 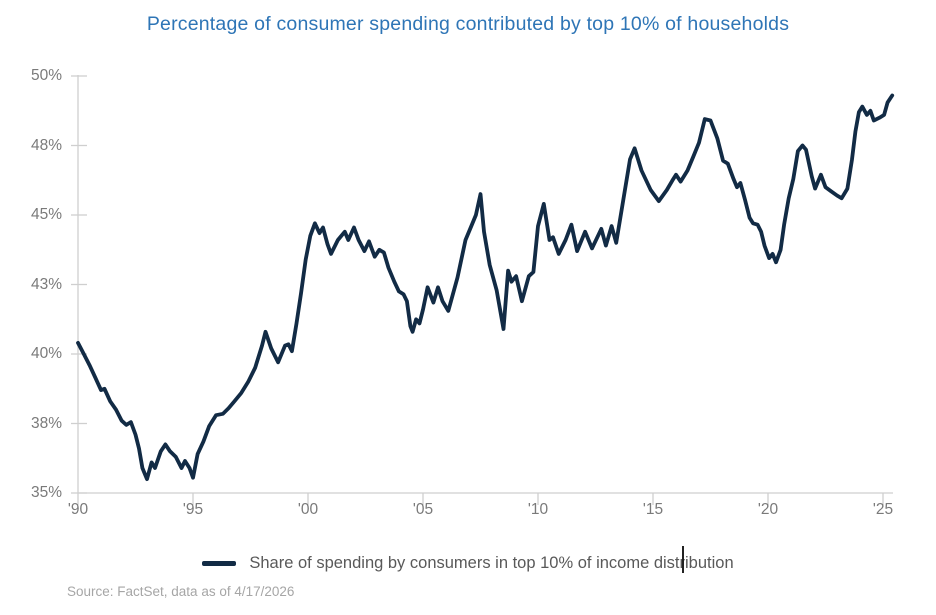 What do you see at coordinates (78, 509) in the screenshot?
I see `x-tick-label: '90` at bounding box center [78, 509].